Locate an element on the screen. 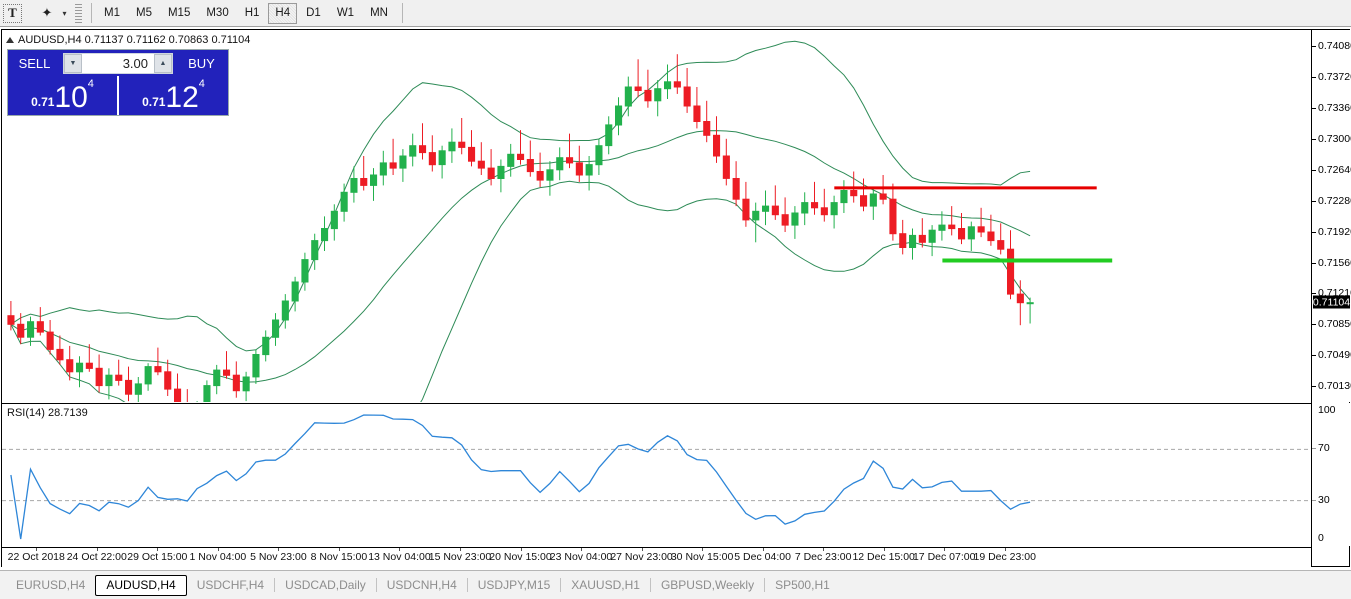 The height and width of the screenshot is (599, 1351). chart-tab-usdjpy: USDJPY,M15 is located at coordinates (514, 585).